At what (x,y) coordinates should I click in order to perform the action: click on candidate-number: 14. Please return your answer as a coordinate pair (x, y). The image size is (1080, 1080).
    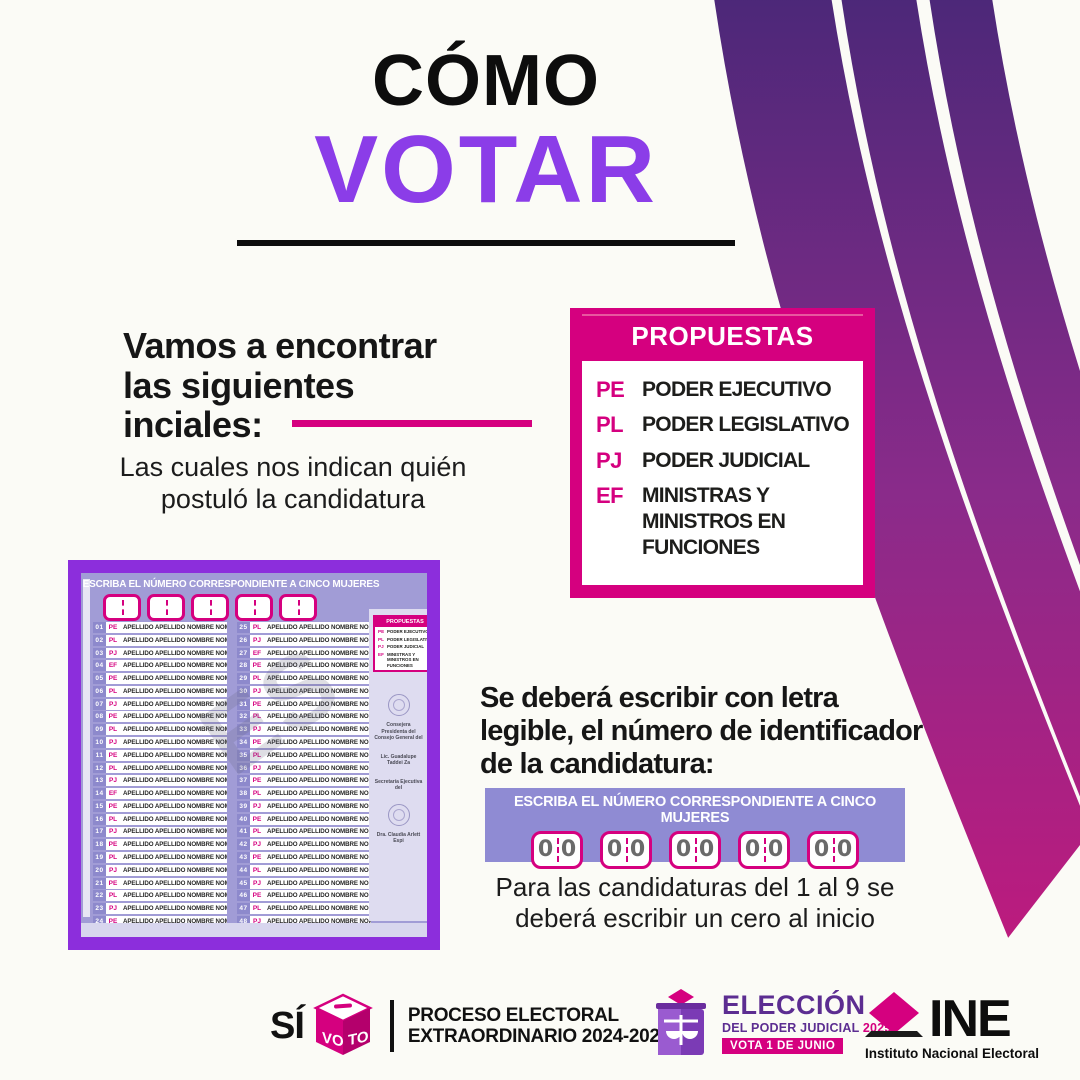
    Looking at the image, I should click on (99, 794).